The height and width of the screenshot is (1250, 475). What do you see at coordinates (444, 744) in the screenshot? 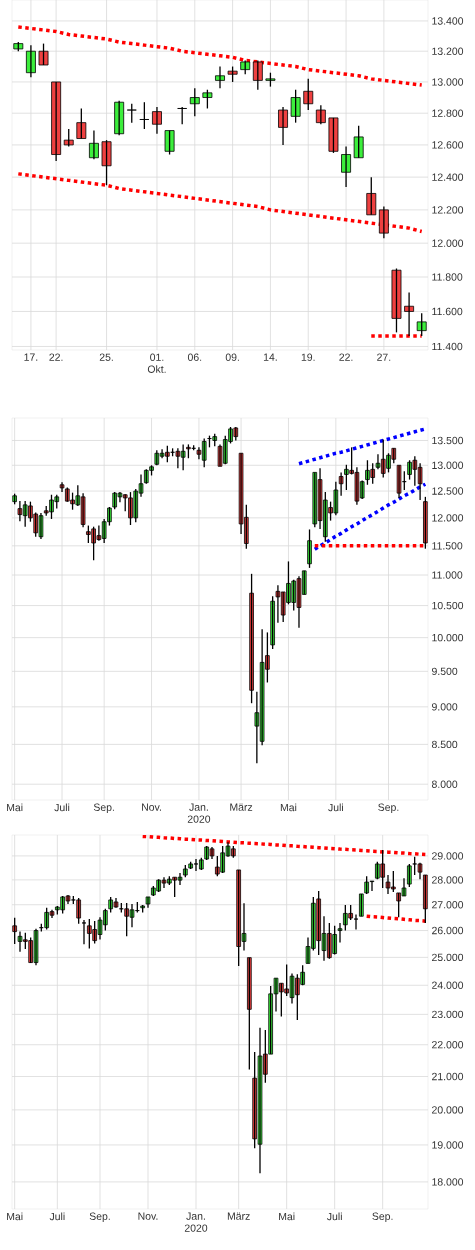
I see `y-tick-label: 8.500` at bounding box center [444, 744].